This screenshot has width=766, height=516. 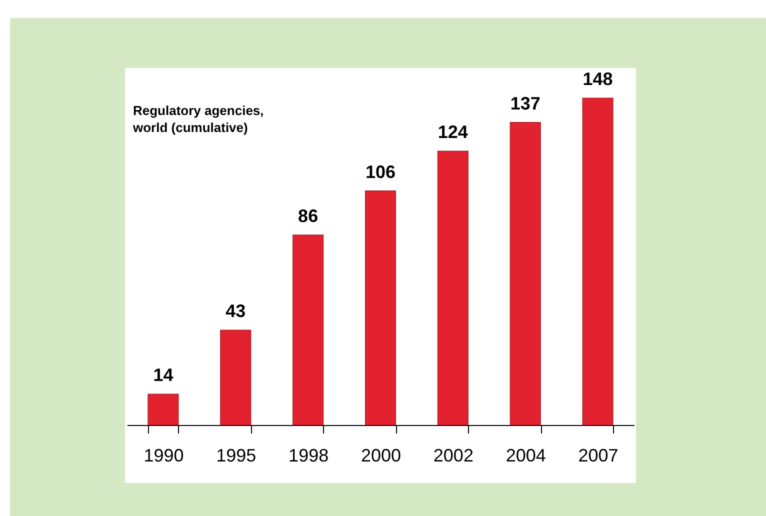 What do you see at coordinates (381, 456) in the screenshot?
I see `x-tick-label: 2000` at bounding box center [381, 456].